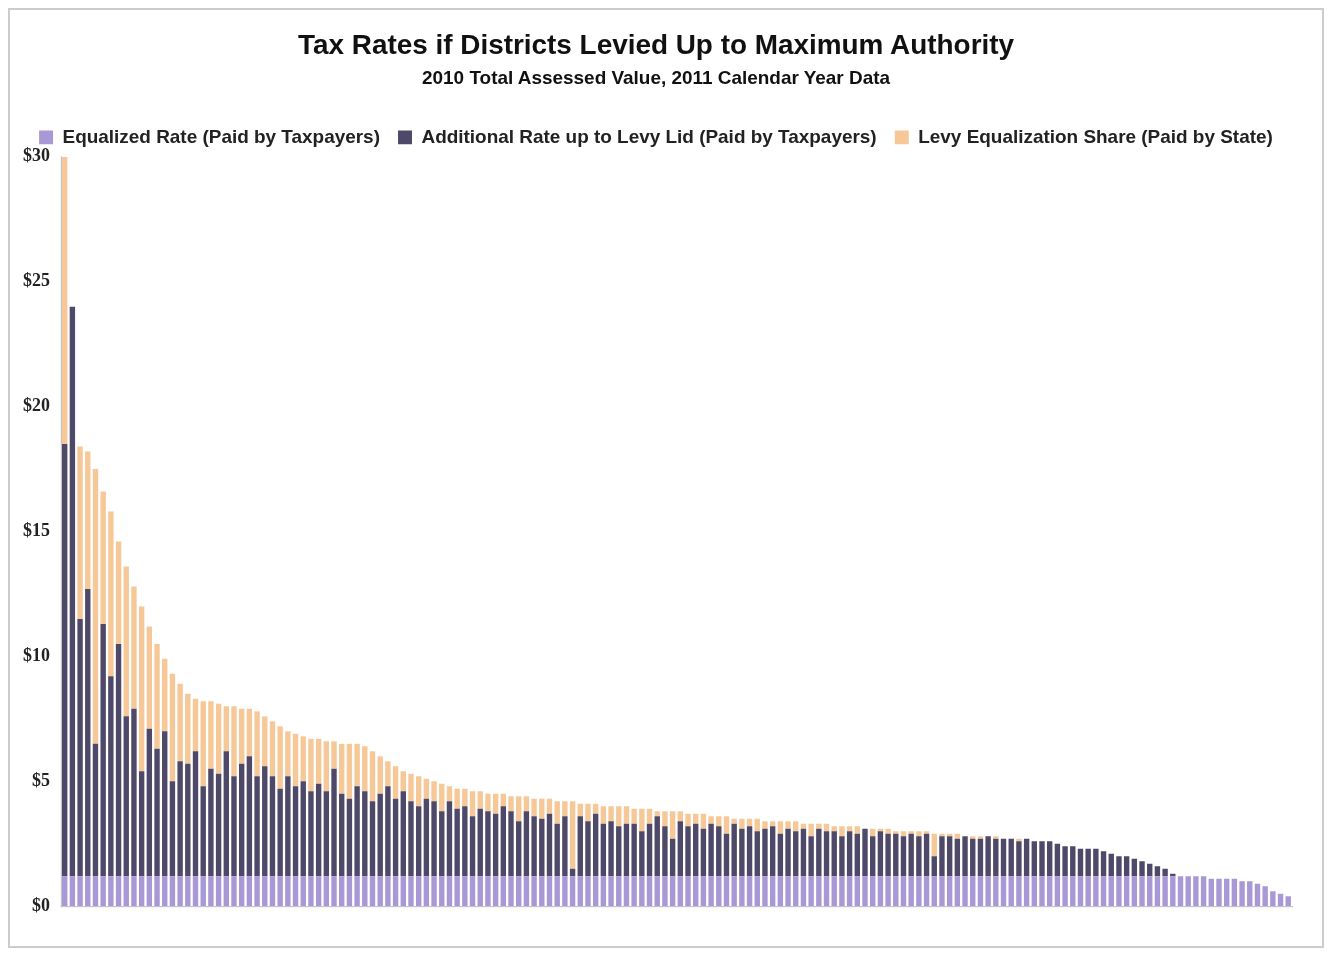 The height and width of the screenshot is (962, 1332). Describe the element at coordinates (36, 280) in the screenshot. I see `y-tick-label: $25` at that location.